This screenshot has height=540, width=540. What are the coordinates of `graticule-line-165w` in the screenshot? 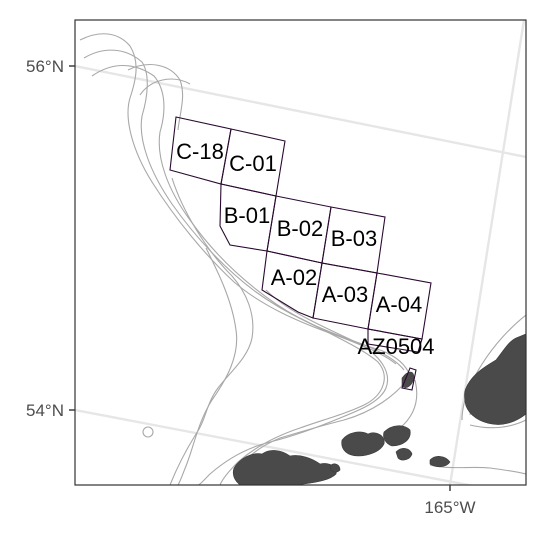 It's located at (487, 252).